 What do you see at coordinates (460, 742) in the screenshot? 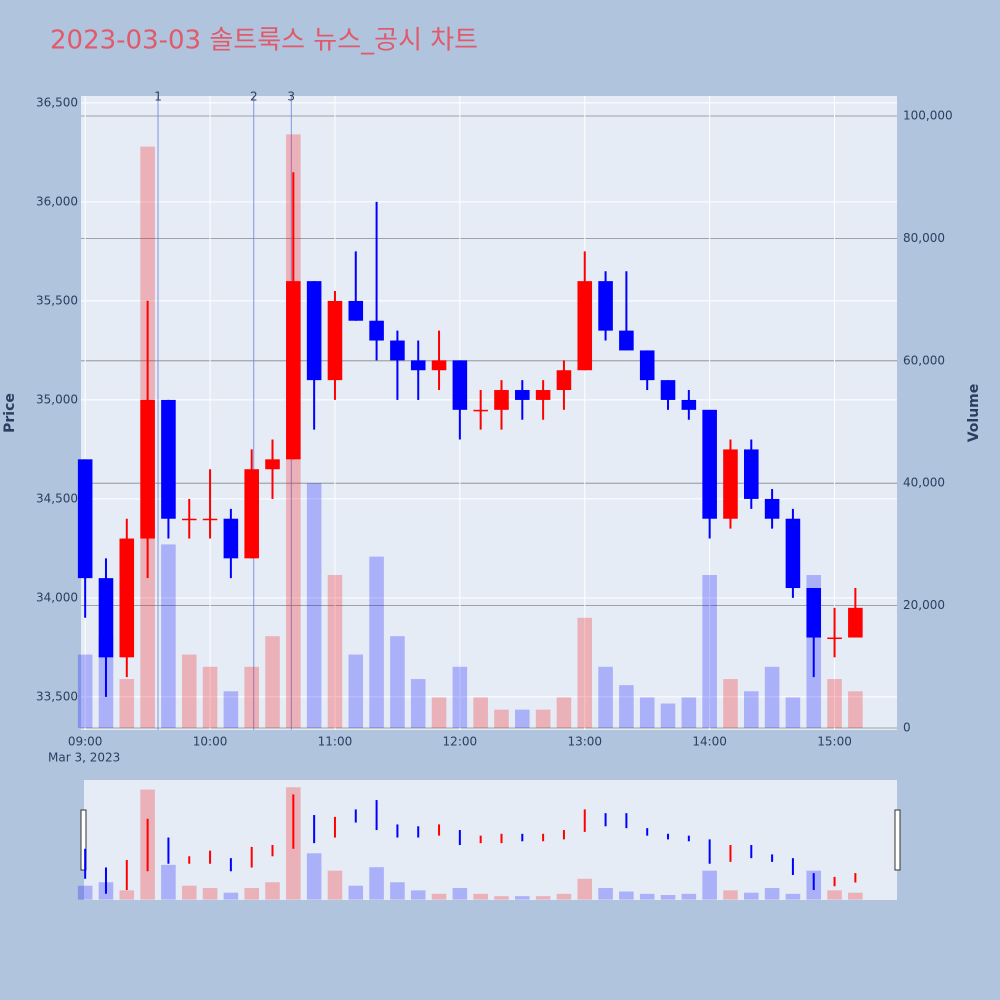
I see `x-tick-label: 12:00` at bounding box center [460, 742].